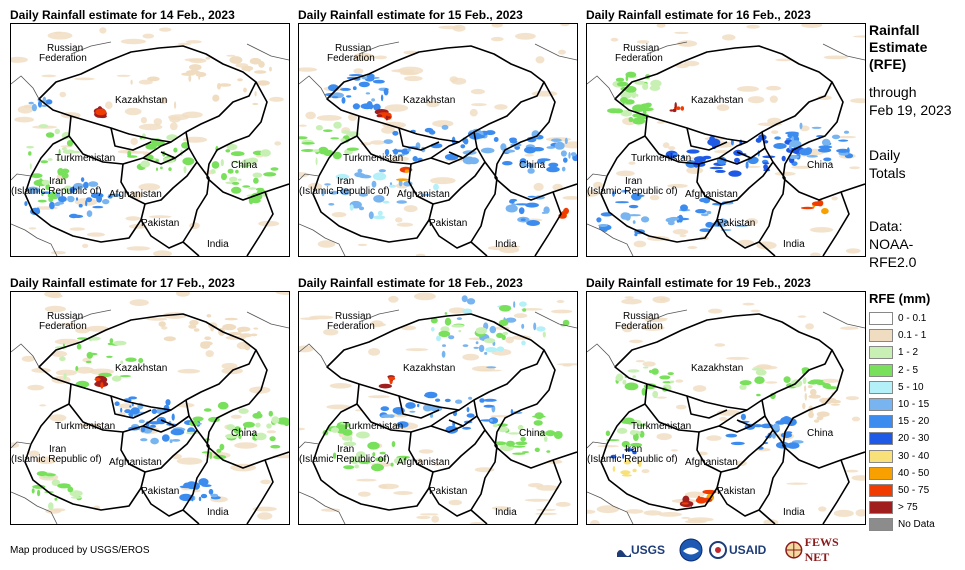 The height and width of the screenshot is (570, 965). Describe the element at coordinates (885, 155) in the screenshot. I see `totals-line: Daily` at that location.